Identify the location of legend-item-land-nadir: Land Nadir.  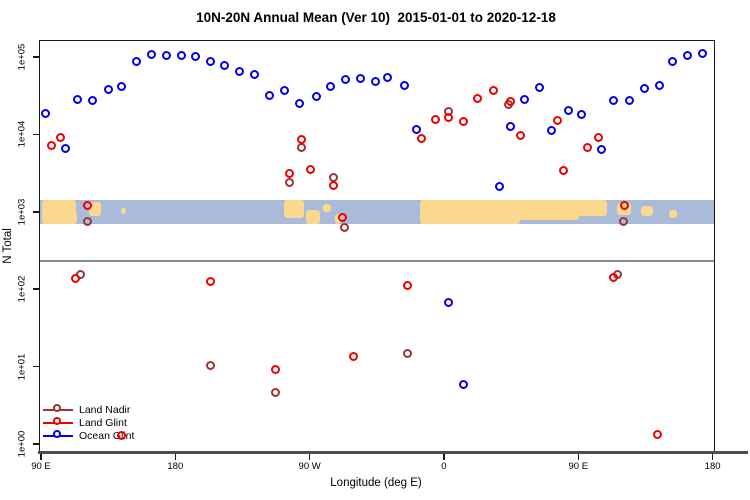
(88, 409).